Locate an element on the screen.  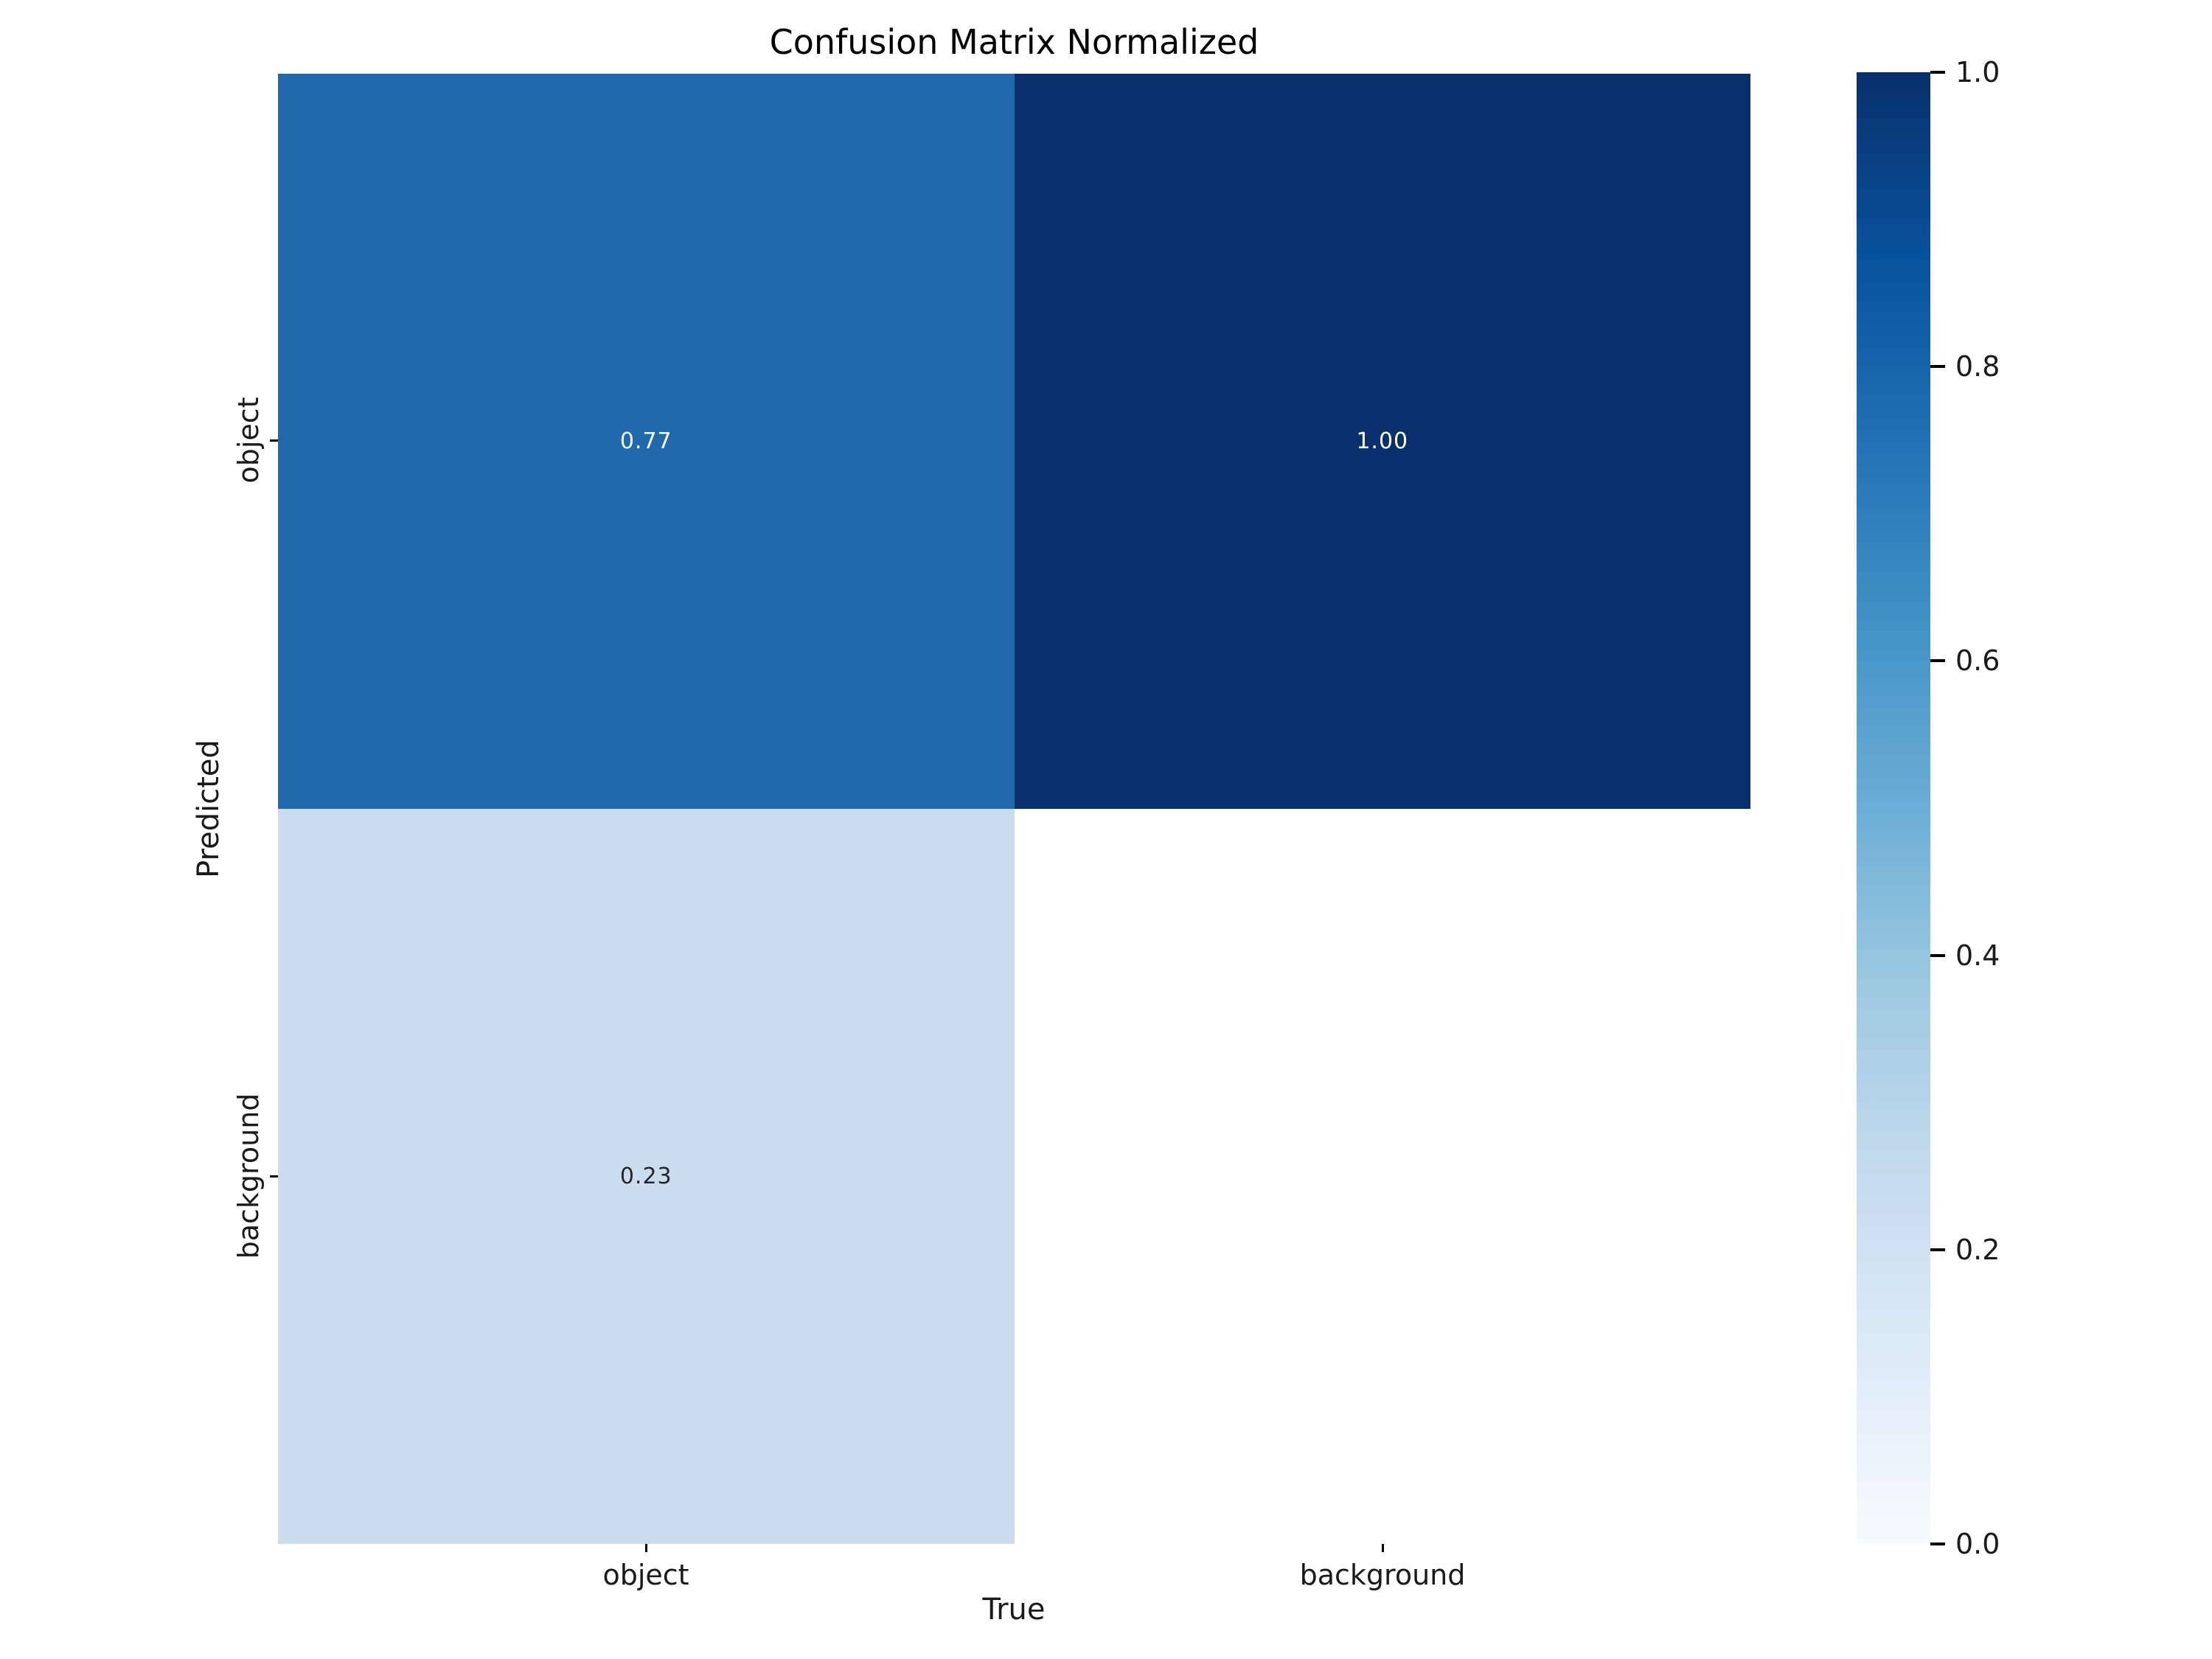
colorbar-tick: 0.0 is located at coordinates (1965, 1544).